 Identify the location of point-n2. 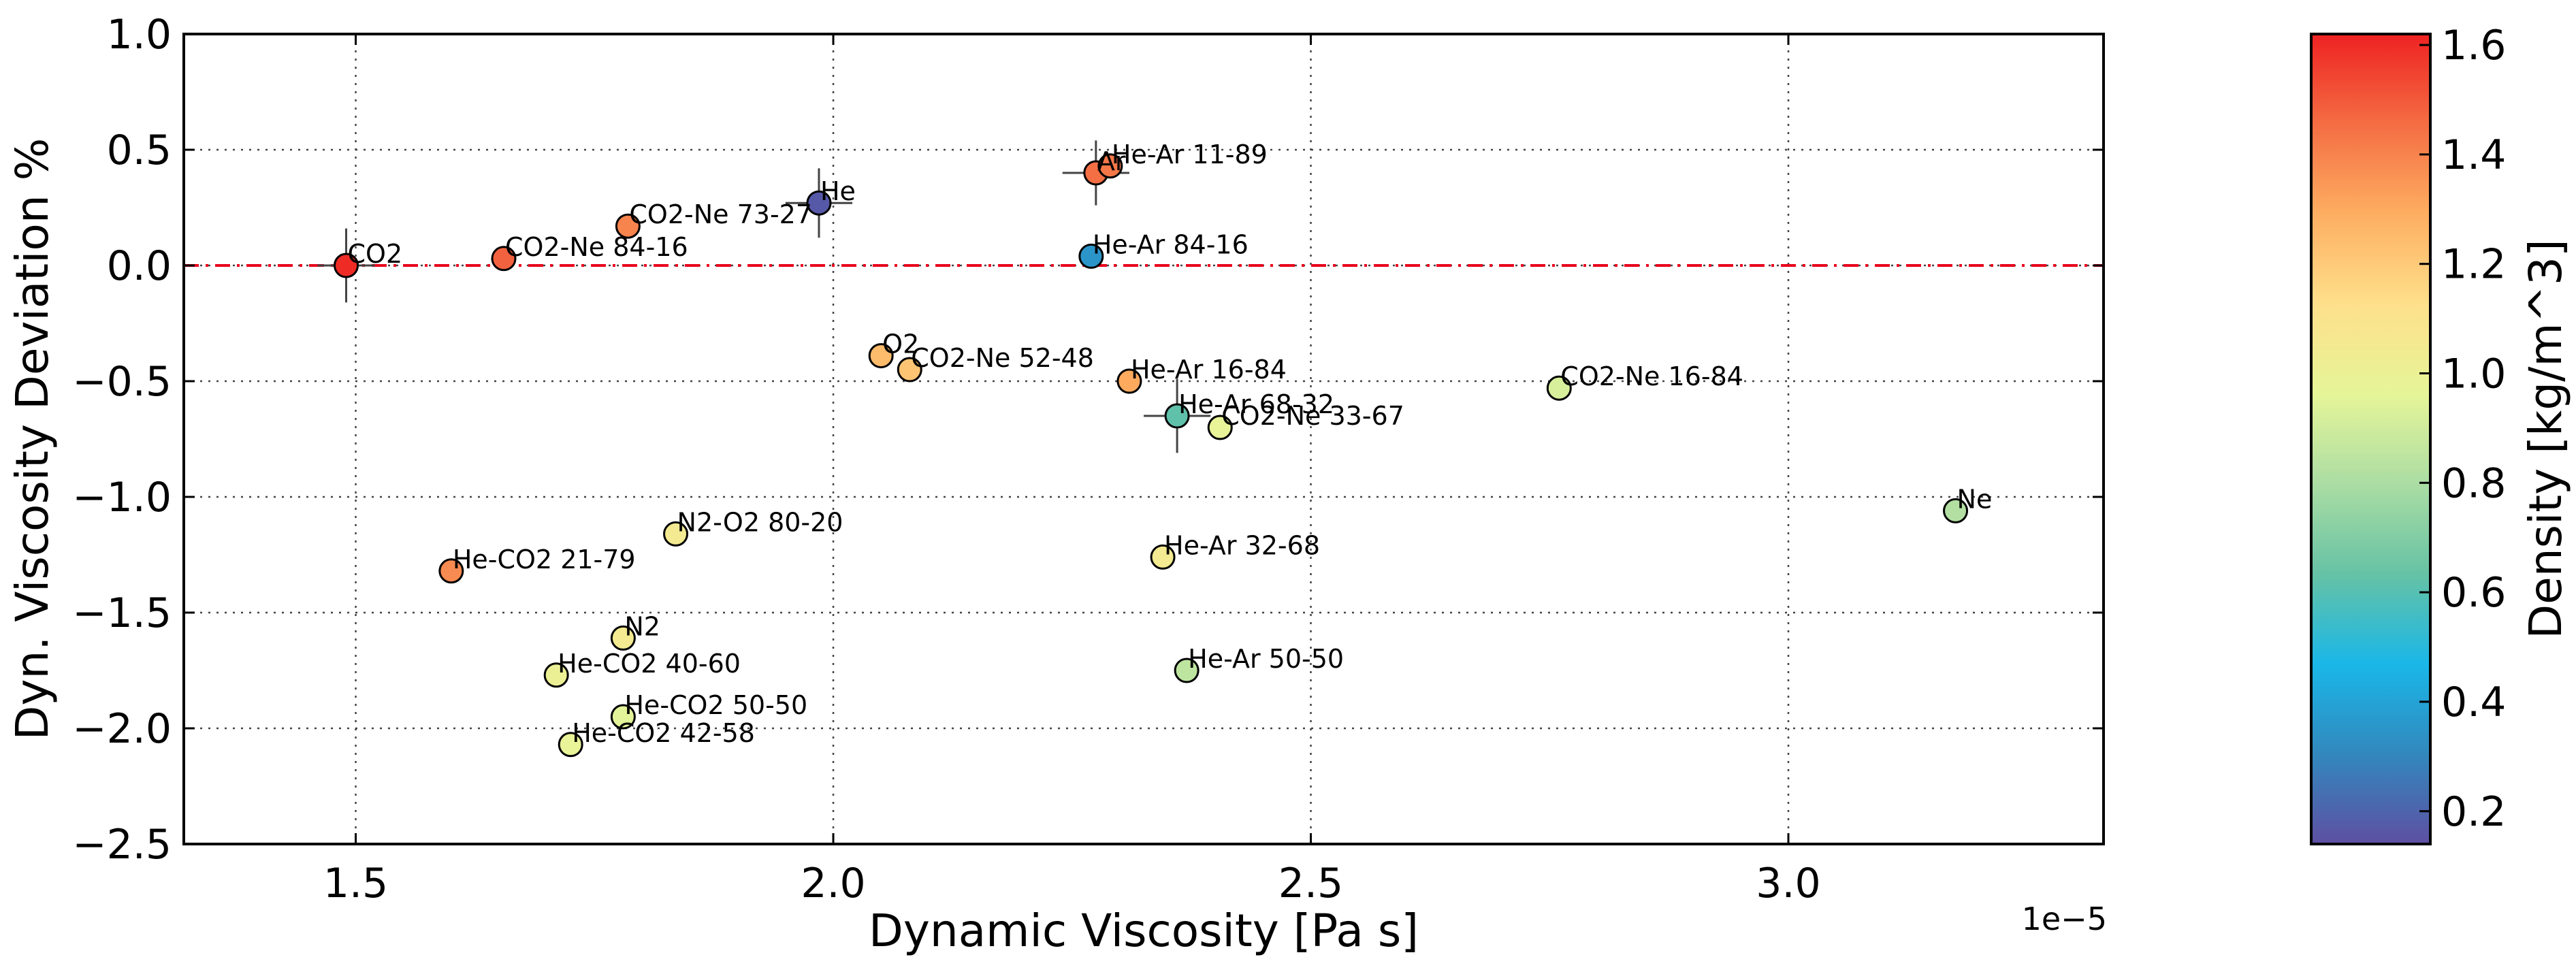
(623, 638).